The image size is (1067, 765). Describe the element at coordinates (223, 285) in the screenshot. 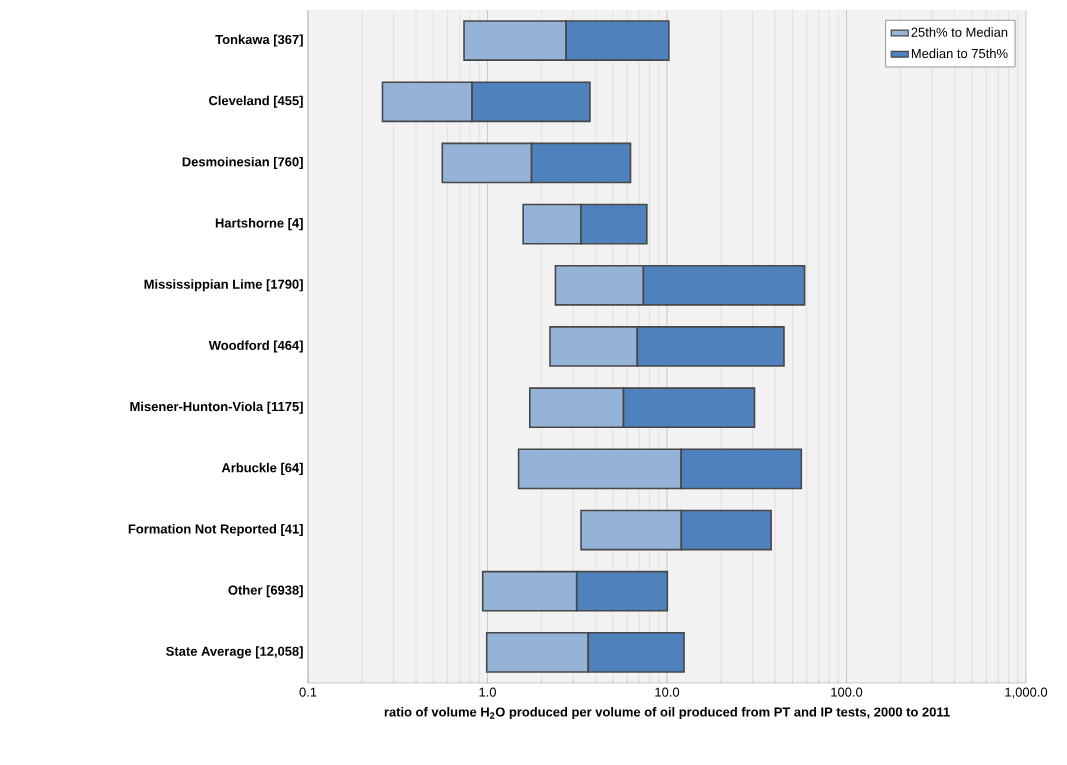

I see `y-tick-label: Mississippian Lime [1790]` at that location.